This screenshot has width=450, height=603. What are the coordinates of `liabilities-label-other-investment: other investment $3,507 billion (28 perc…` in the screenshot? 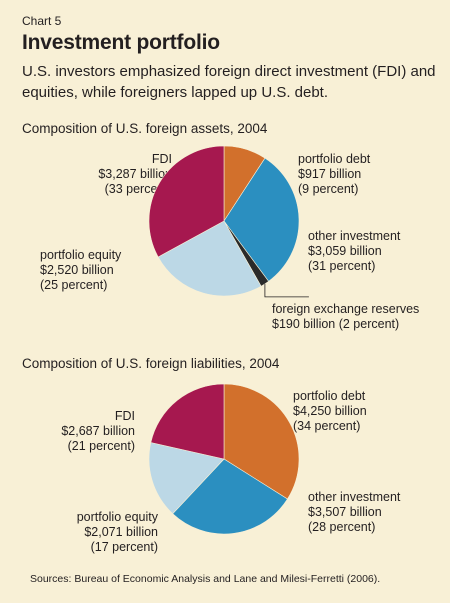 It's located at (354, 512).